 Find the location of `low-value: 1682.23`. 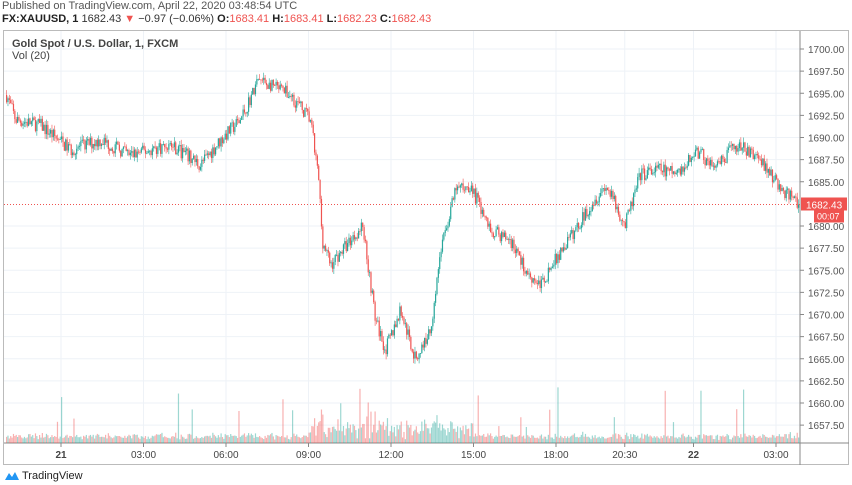

low-value: 1682.23 is located at coordinates (357, 19).